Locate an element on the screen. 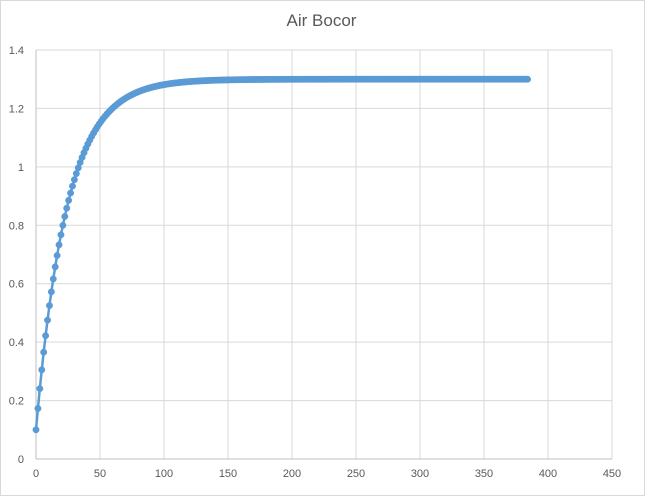 The image size is (645, 496). y-tick-label: 0 is located at coordinates (21, 460).